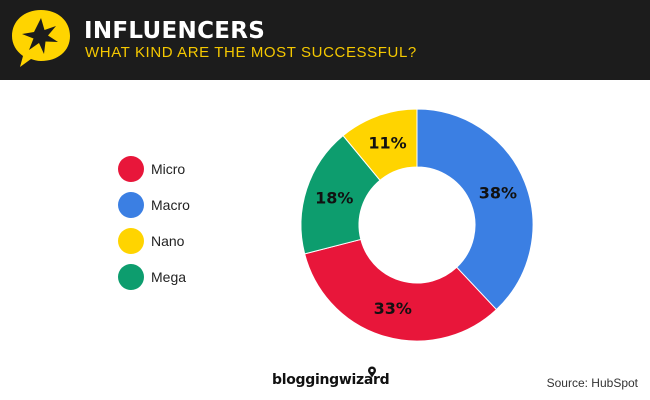 This screenshot has width=650, height=400. What do you see at coordinates (131, 169) in the screenshot?
I see `legend-swatch-micro` at bounding box center [131, 169].